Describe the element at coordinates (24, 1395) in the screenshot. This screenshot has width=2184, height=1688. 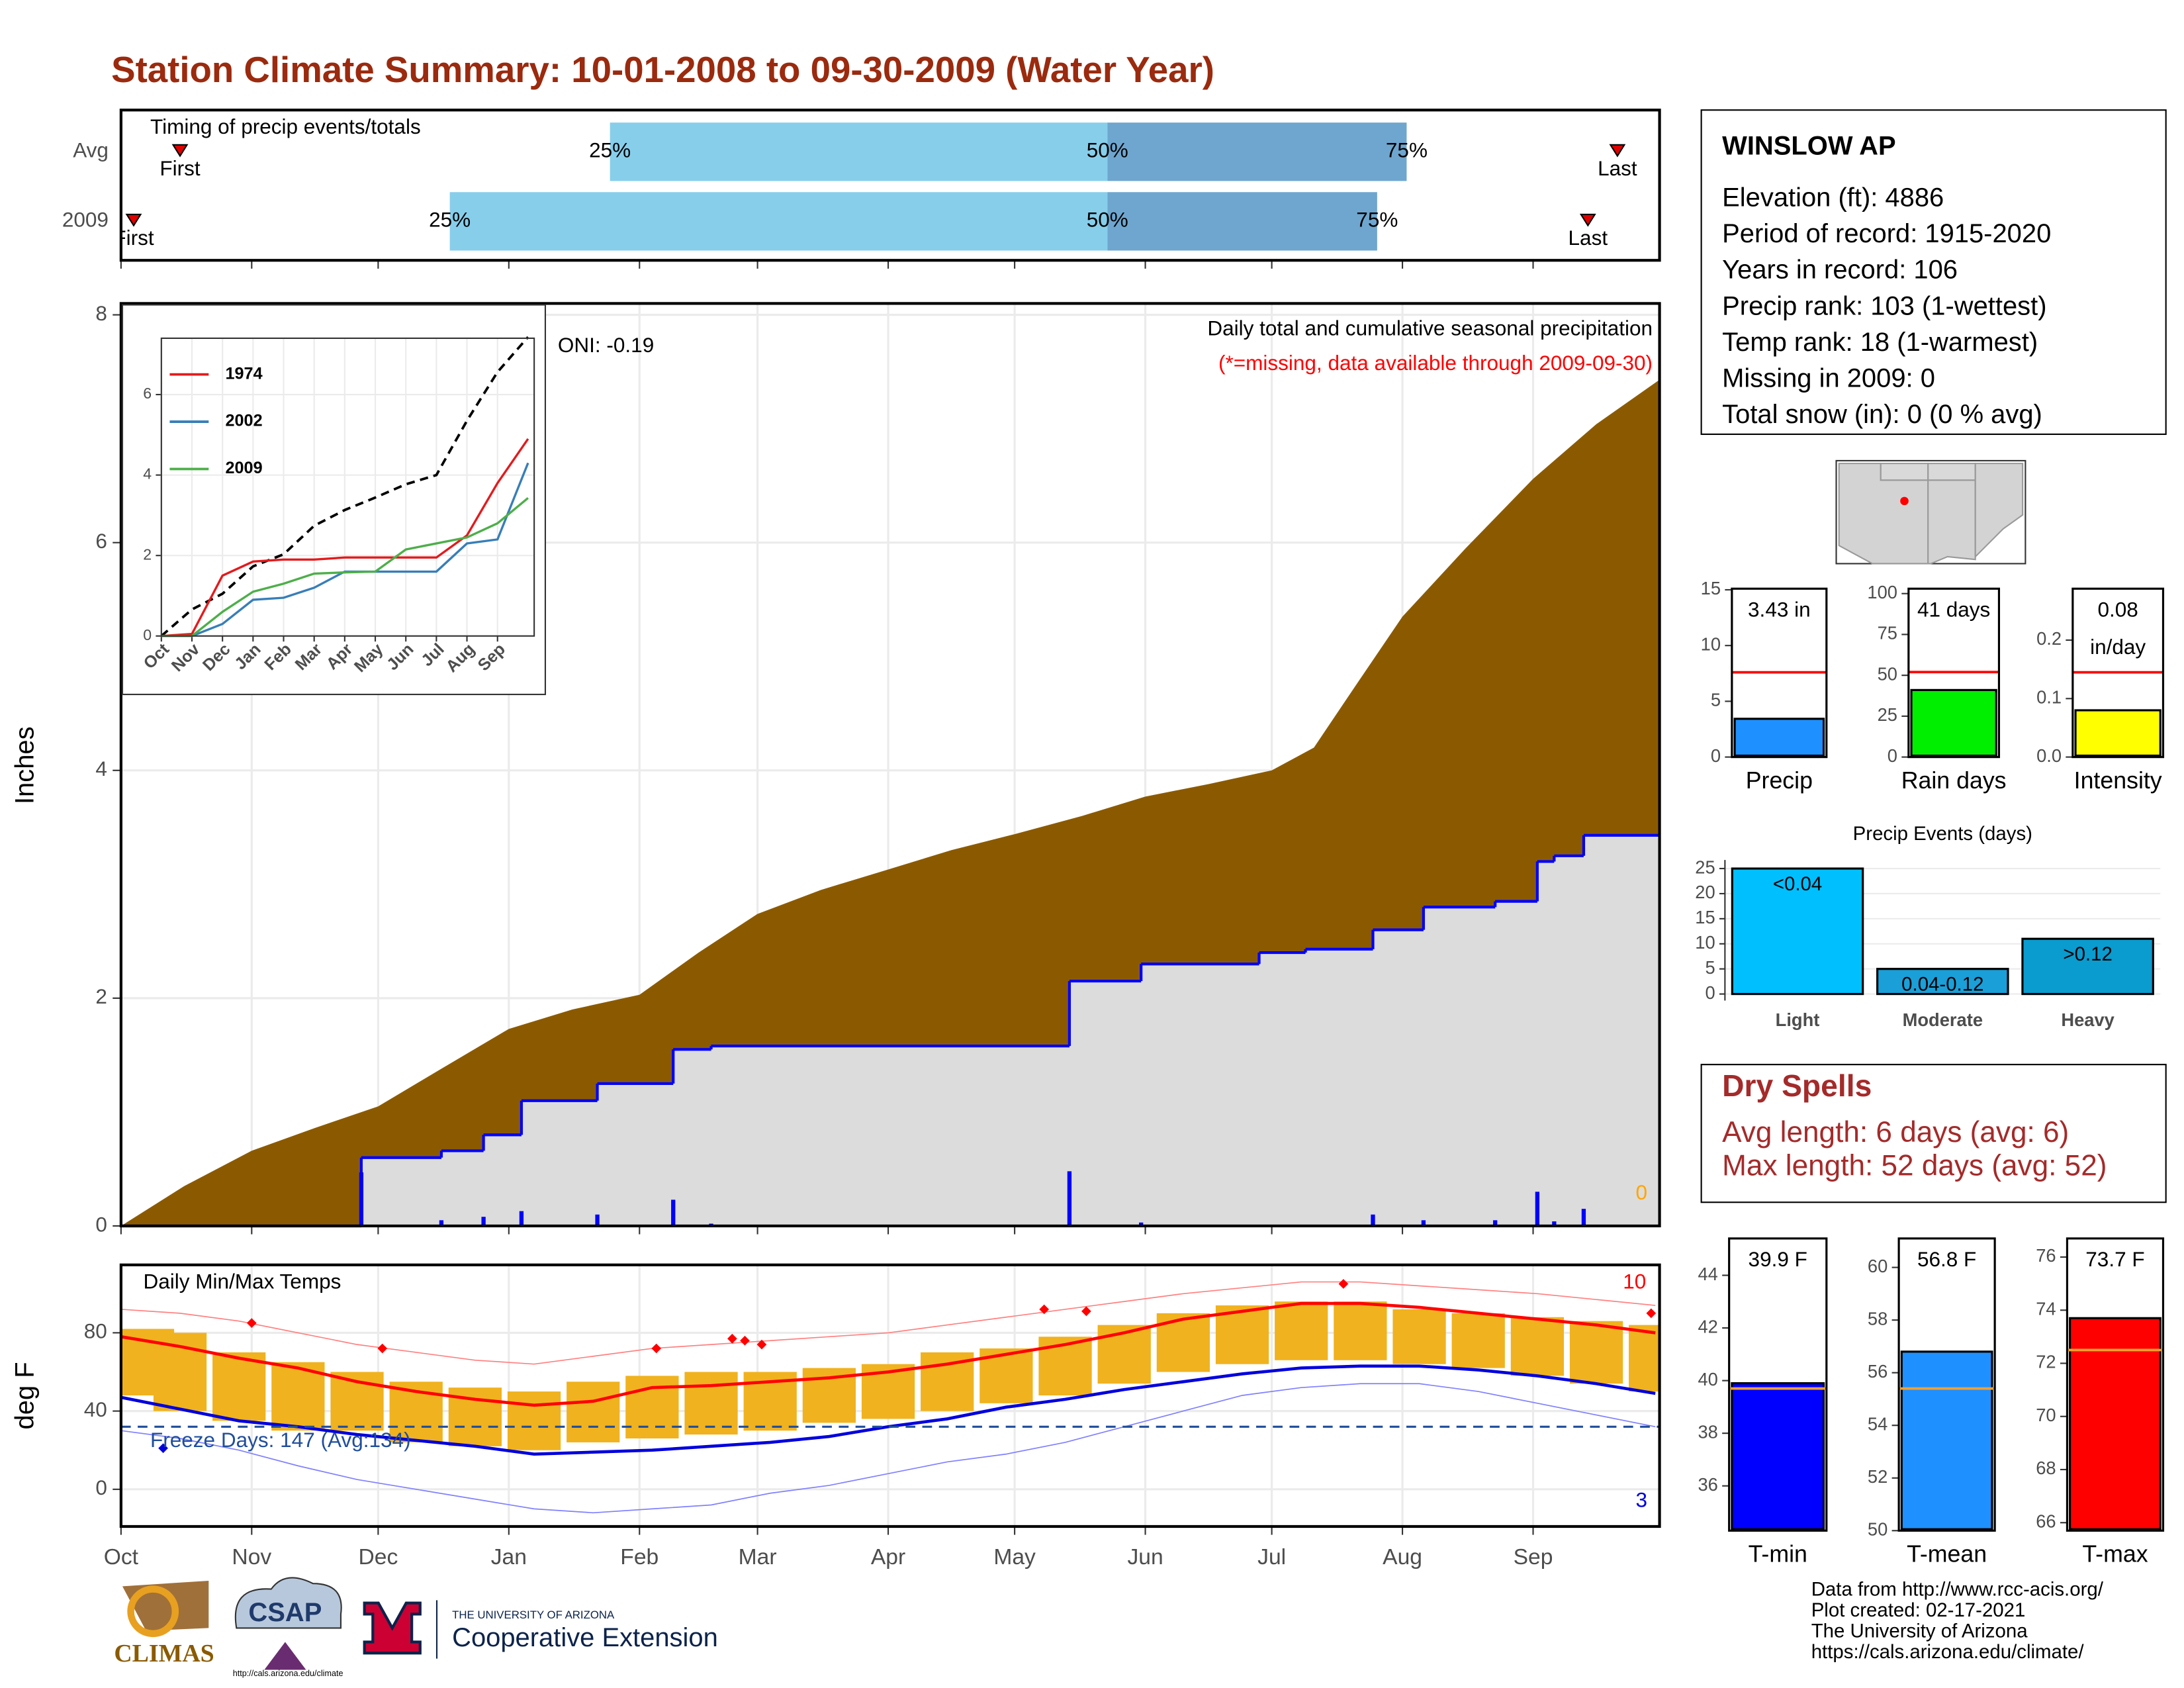
I see `y-axis-label: deg F` at that location.